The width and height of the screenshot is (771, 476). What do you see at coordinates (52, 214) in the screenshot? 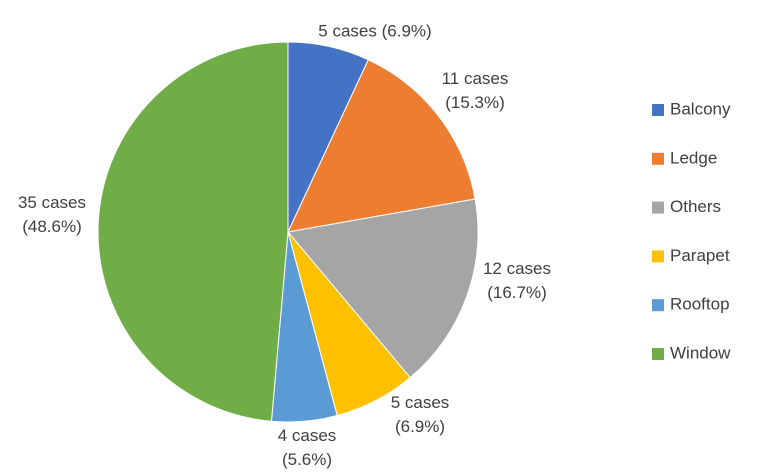
I see `data-label: 35 cases (48.6%)` at bounding box center [52, 214].